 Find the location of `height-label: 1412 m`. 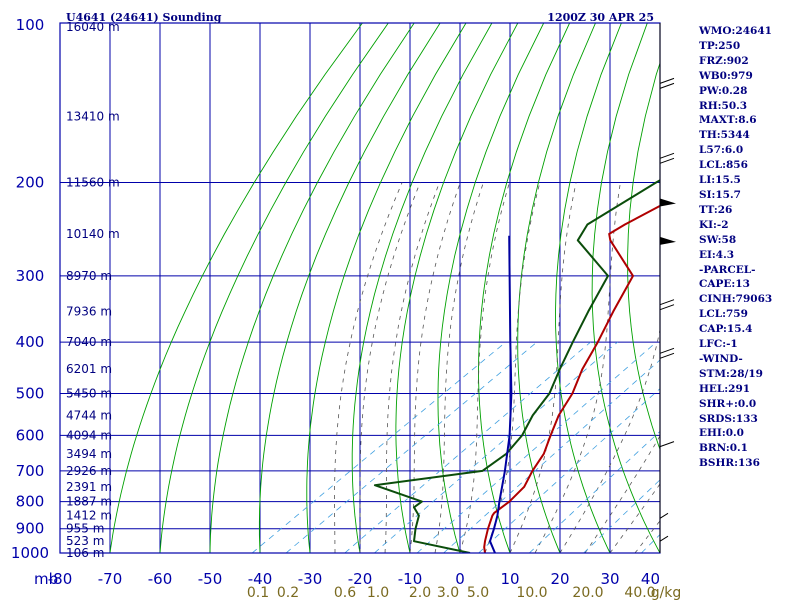

height-label: 1412 m is located at coordinates (89, 516).